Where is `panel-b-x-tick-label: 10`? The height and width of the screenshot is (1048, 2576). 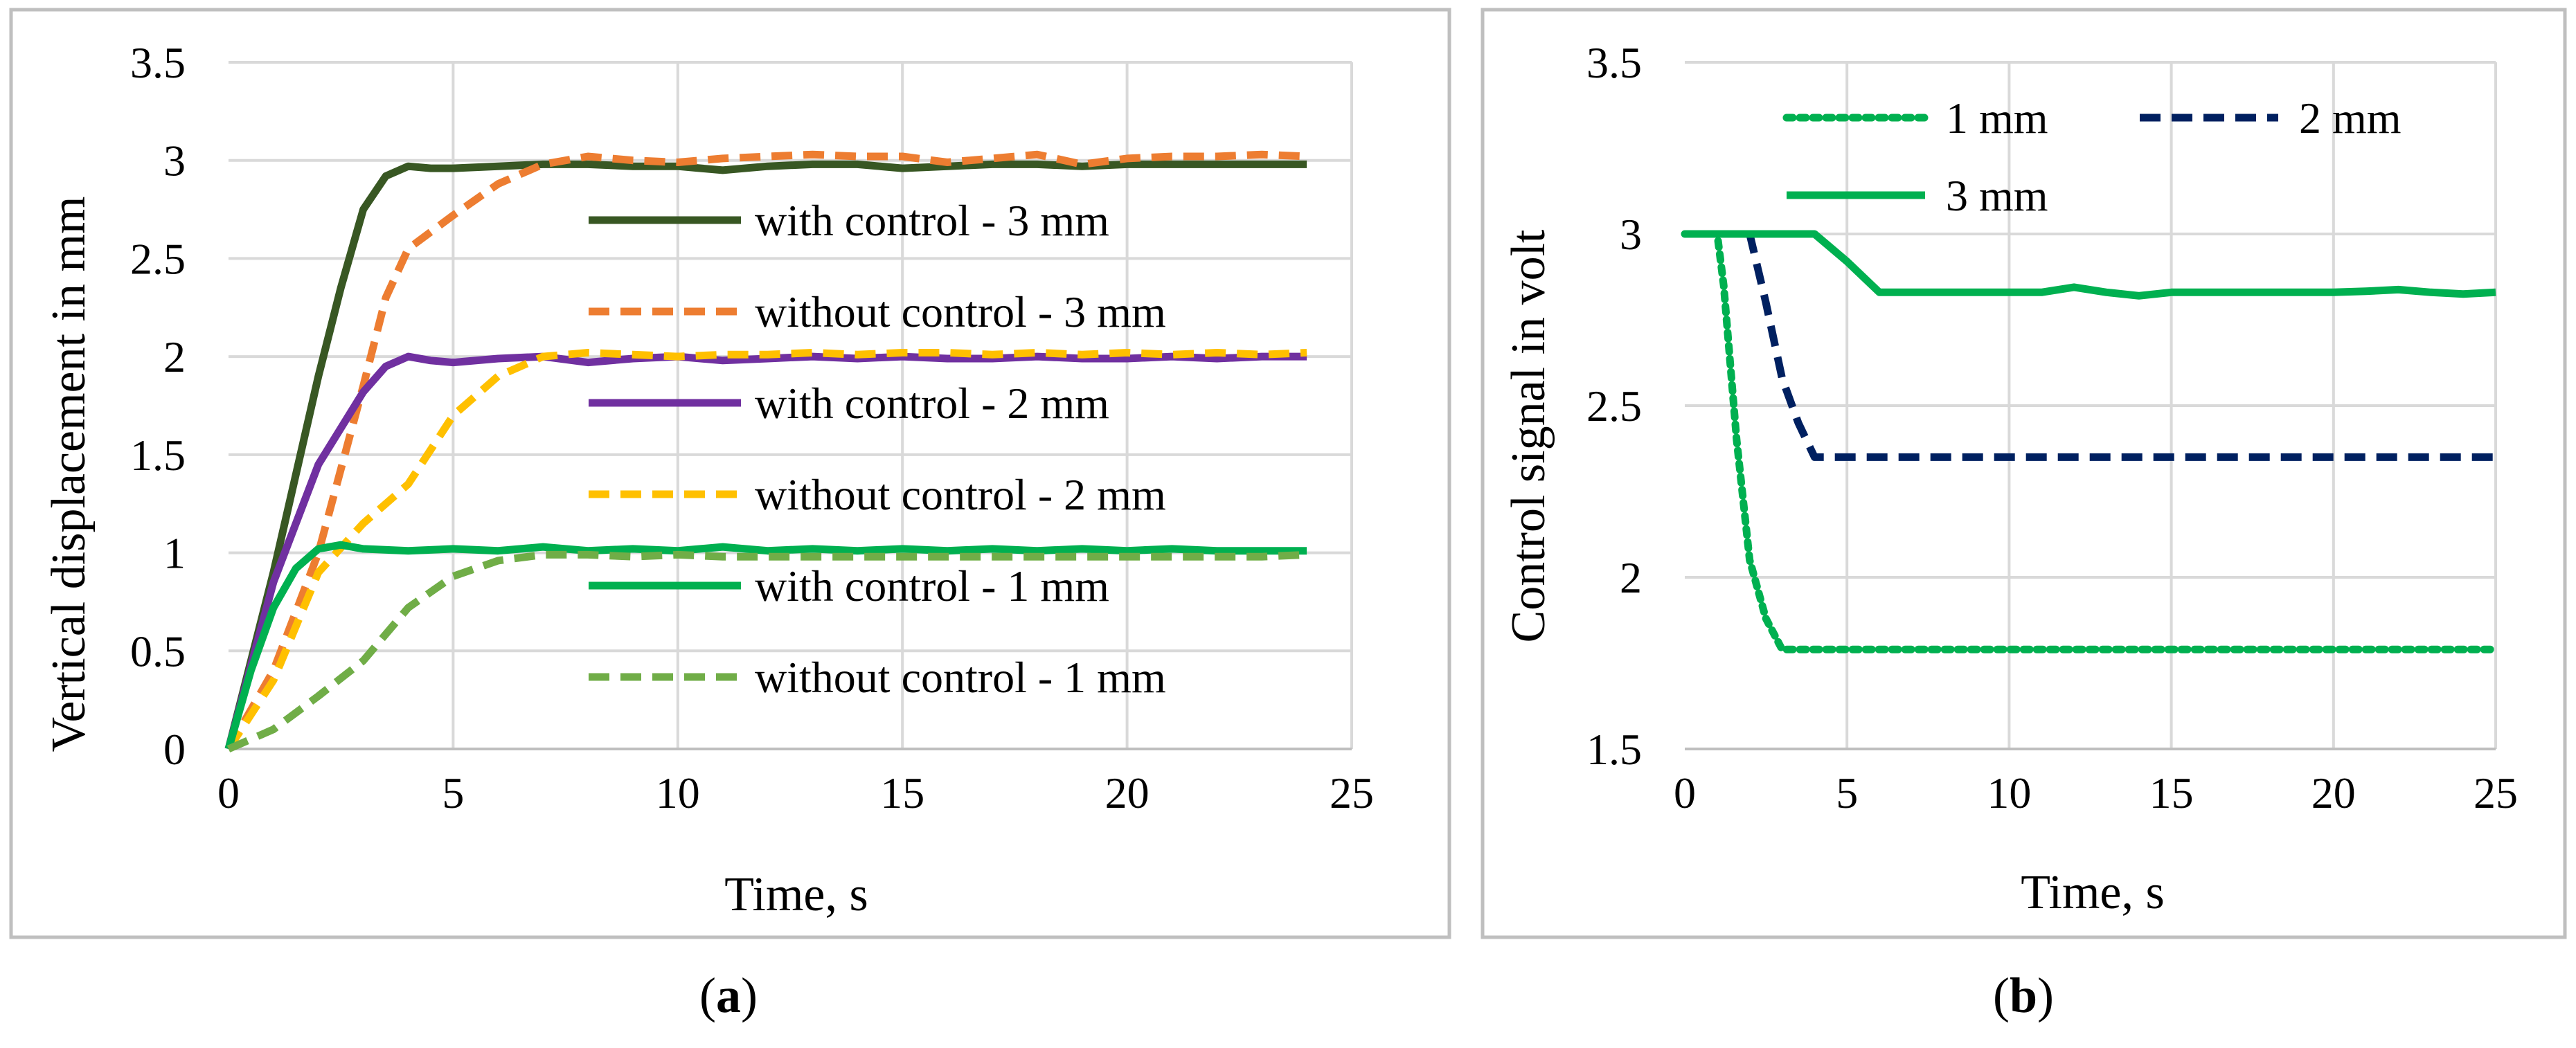 panel-b-x-tick-label: 10 is located at coordinates (2009, 792).